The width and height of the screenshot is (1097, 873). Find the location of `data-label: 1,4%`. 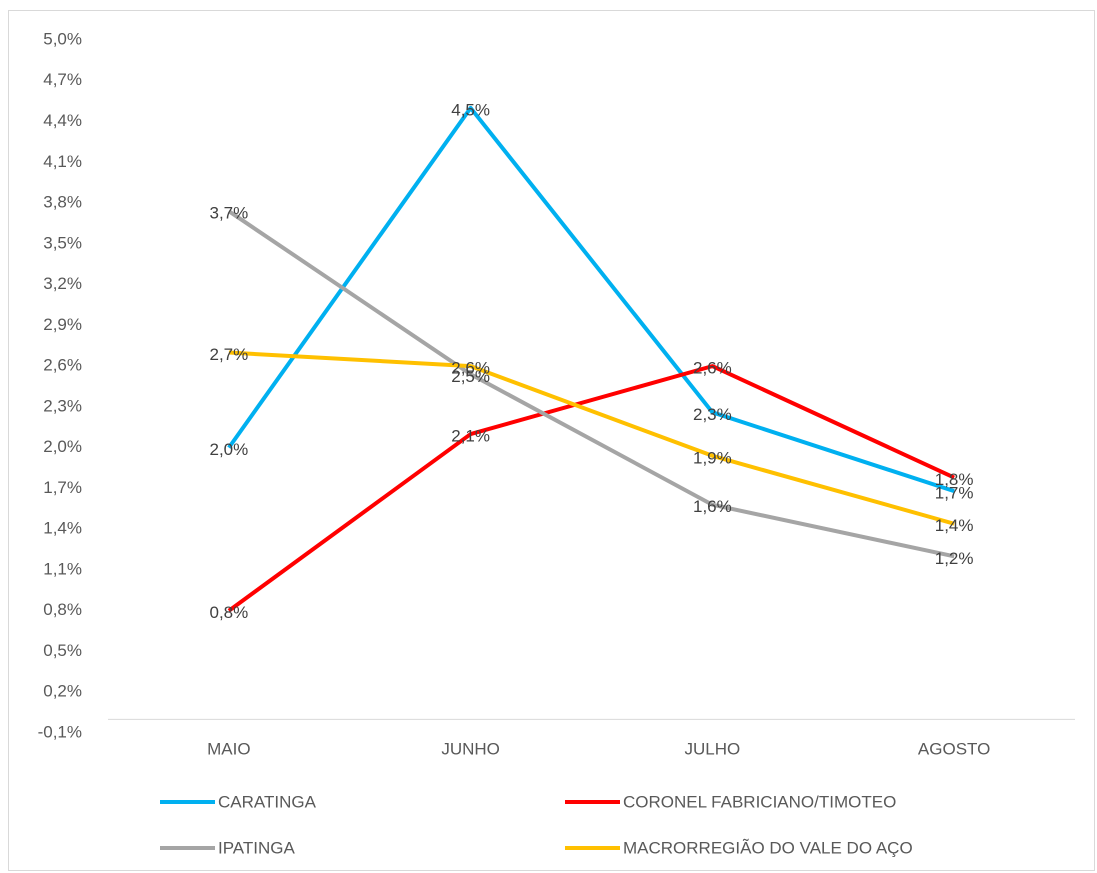

data-label: 1,4% is located at coordinates (954, 525).